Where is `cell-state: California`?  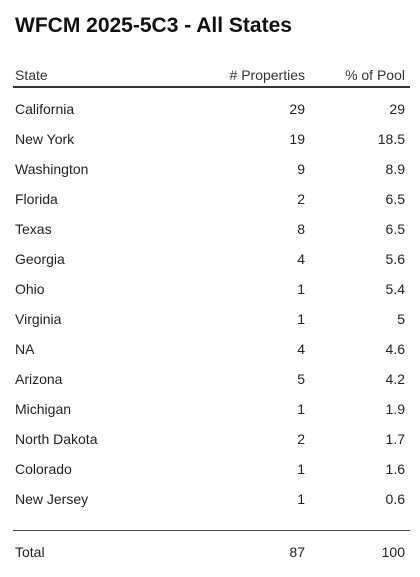 cell-state: California is located at coordinates (45, 109).